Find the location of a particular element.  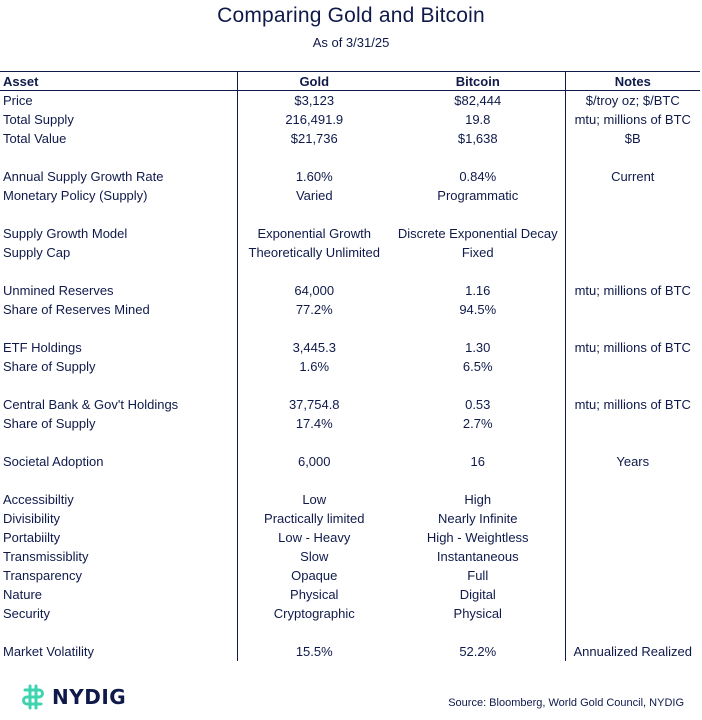

row-label: Market Volatility is located at coordinates (49, 651).